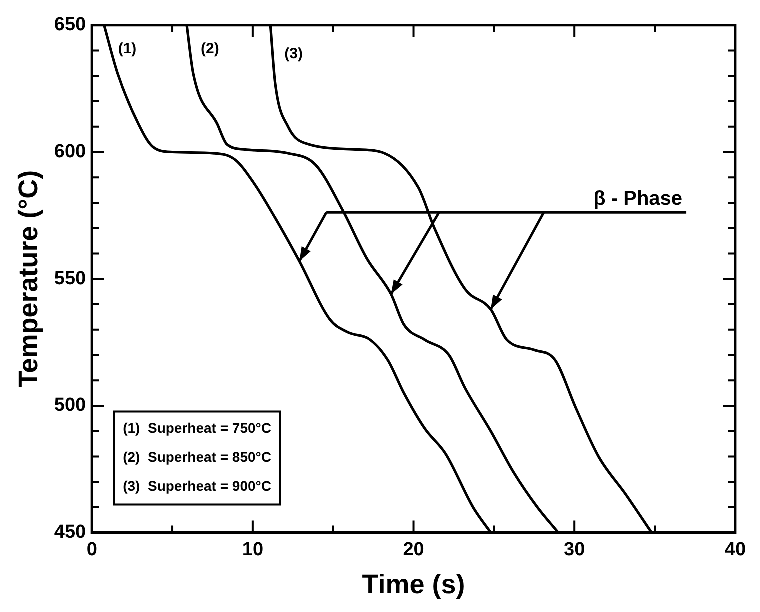  I want to click on x-tick-label: 40, so click(735, 549).